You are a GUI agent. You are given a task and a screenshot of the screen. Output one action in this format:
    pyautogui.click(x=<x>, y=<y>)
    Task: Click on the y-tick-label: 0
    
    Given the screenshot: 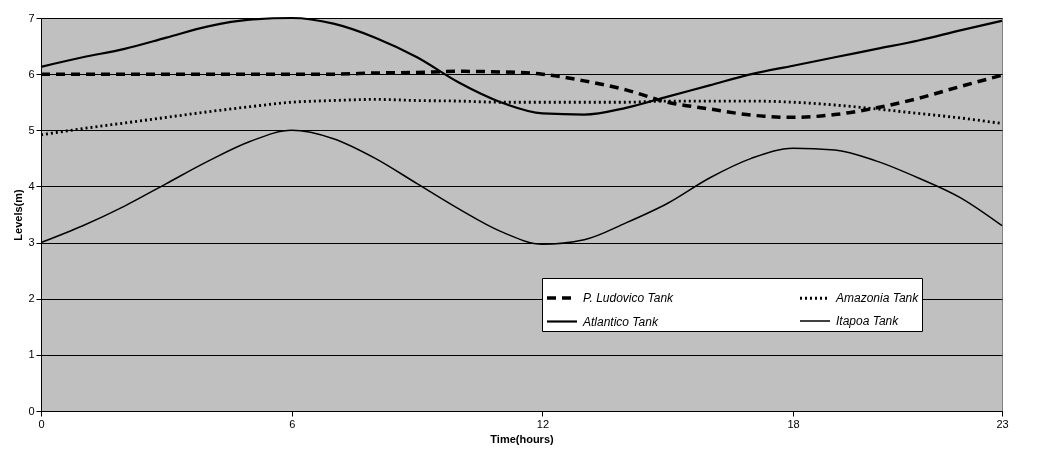 What is the action you would take?
    pyautogui.click(x=31, y=410)
    